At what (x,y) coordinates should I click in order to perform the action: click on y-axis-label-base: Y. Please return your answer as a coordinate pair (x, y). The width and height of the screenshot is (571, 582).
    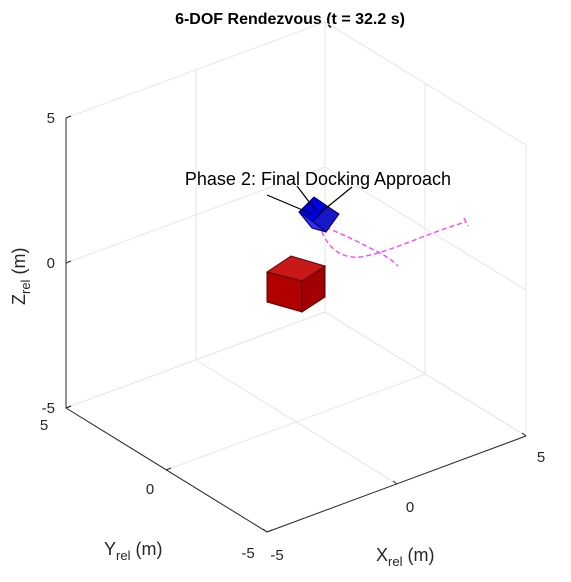
    Looking at the image, I should click on (110, 549).